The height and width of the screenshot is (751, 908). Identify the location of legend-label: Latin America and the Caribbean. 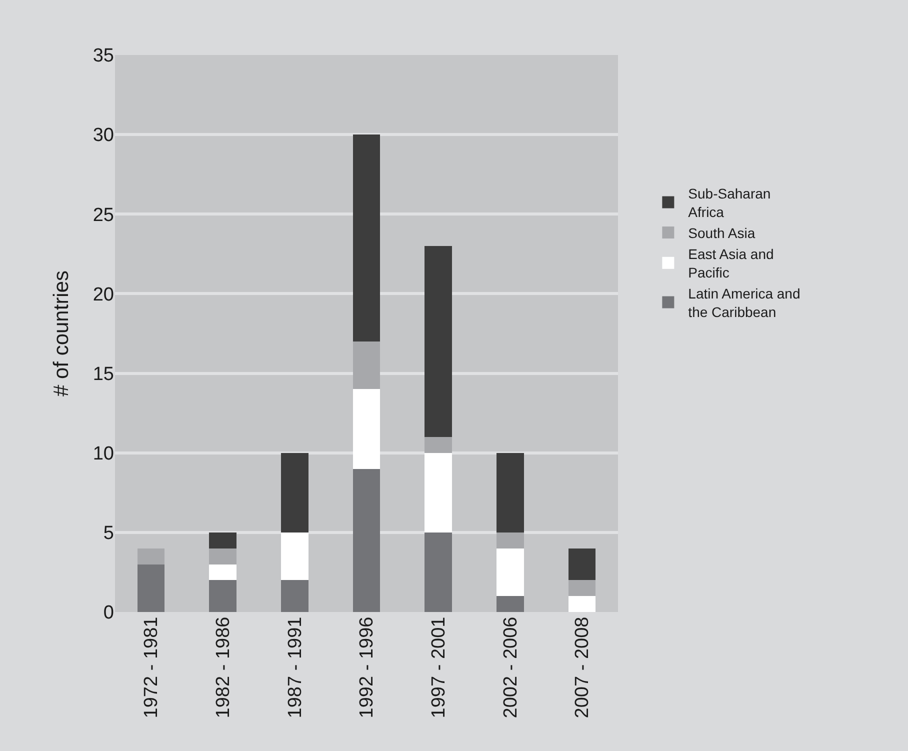
(744, 303).